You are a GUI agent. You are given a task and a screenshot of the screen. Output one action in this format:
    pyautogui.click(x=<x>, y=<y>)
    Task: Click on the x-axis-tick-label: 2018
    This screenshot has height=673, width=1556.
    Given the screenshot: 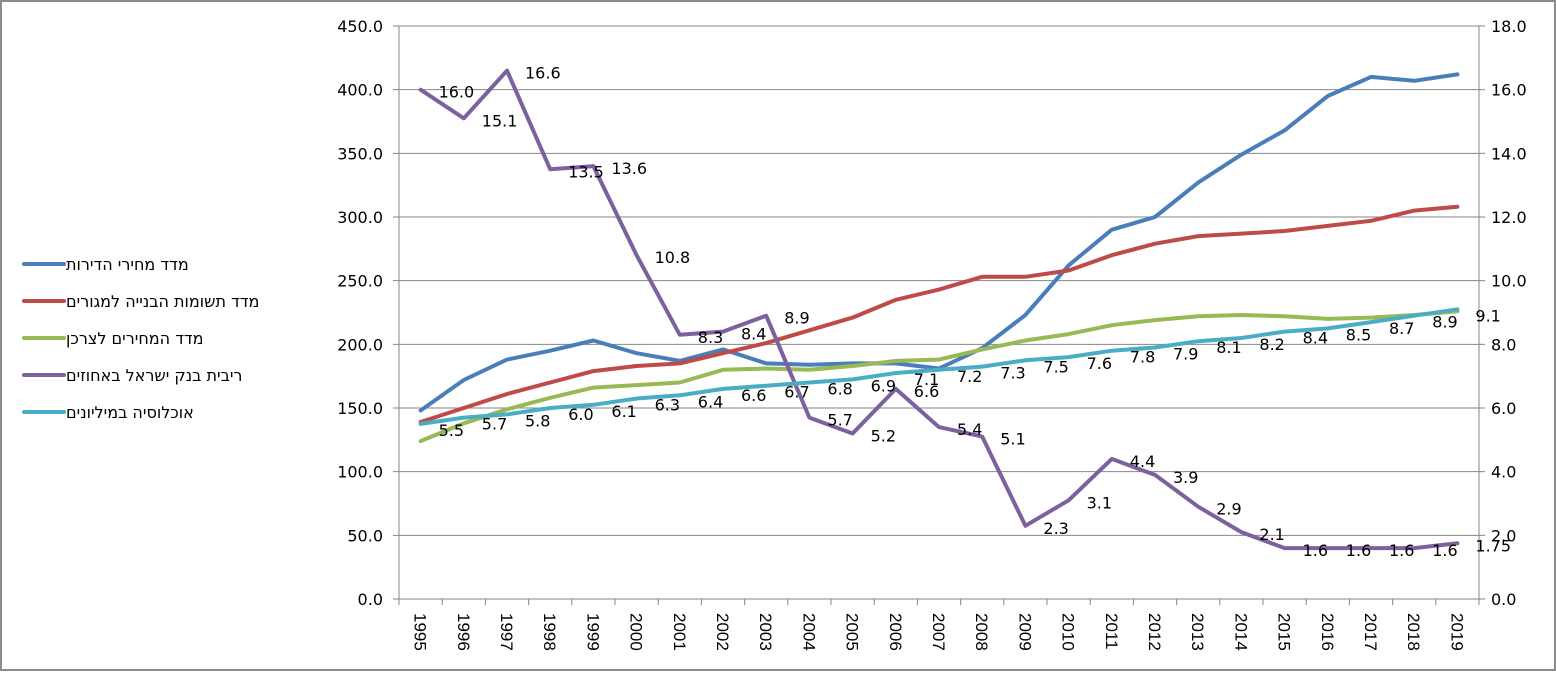 What is the action you would take?
    pyautogui.click(x=1413, y=632)
    